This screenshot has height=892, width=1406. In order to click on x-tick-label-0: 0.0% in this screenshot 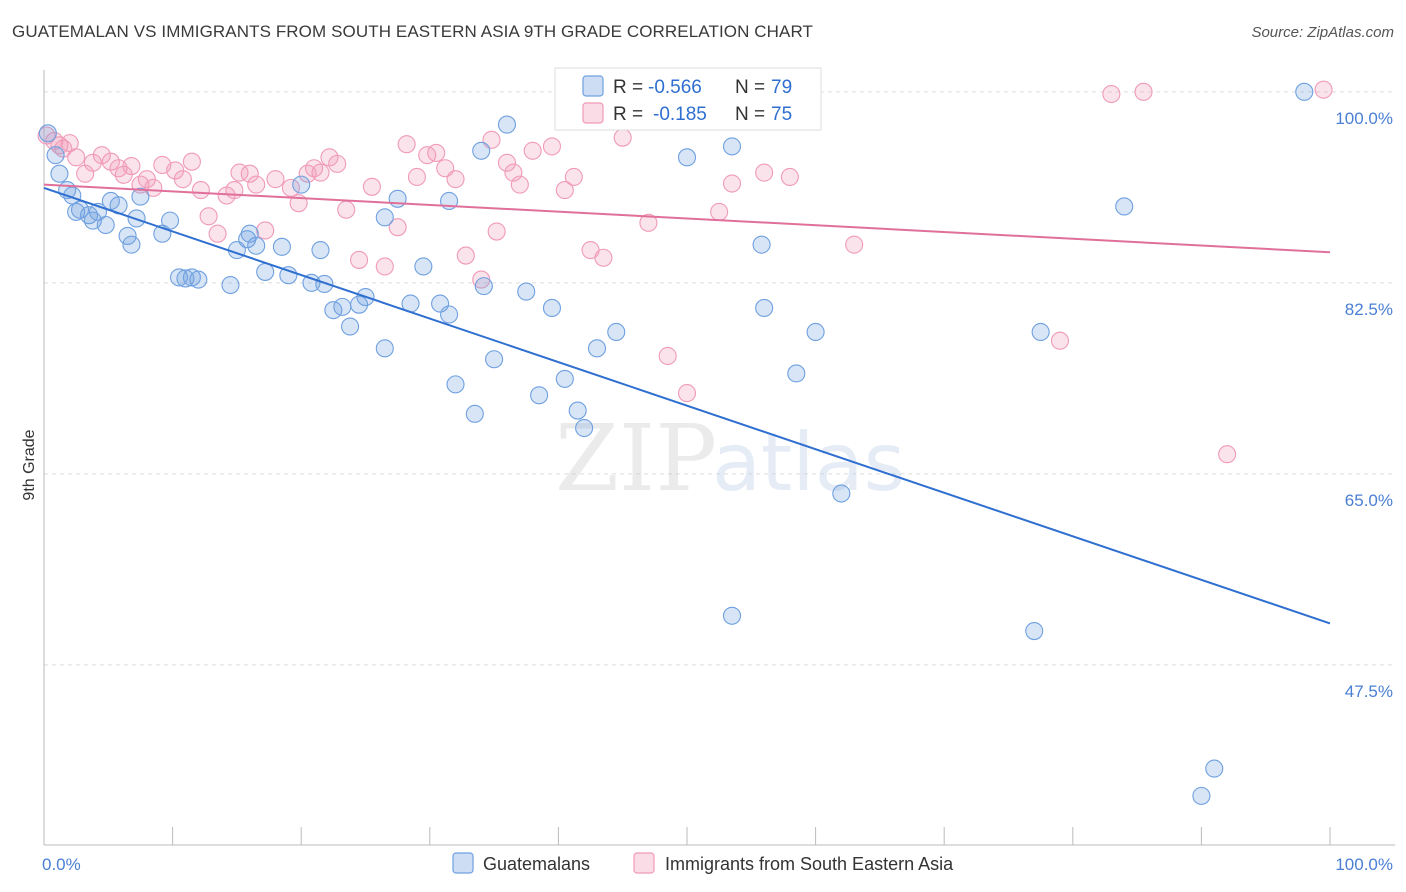, I will do `click(61, 864)`.